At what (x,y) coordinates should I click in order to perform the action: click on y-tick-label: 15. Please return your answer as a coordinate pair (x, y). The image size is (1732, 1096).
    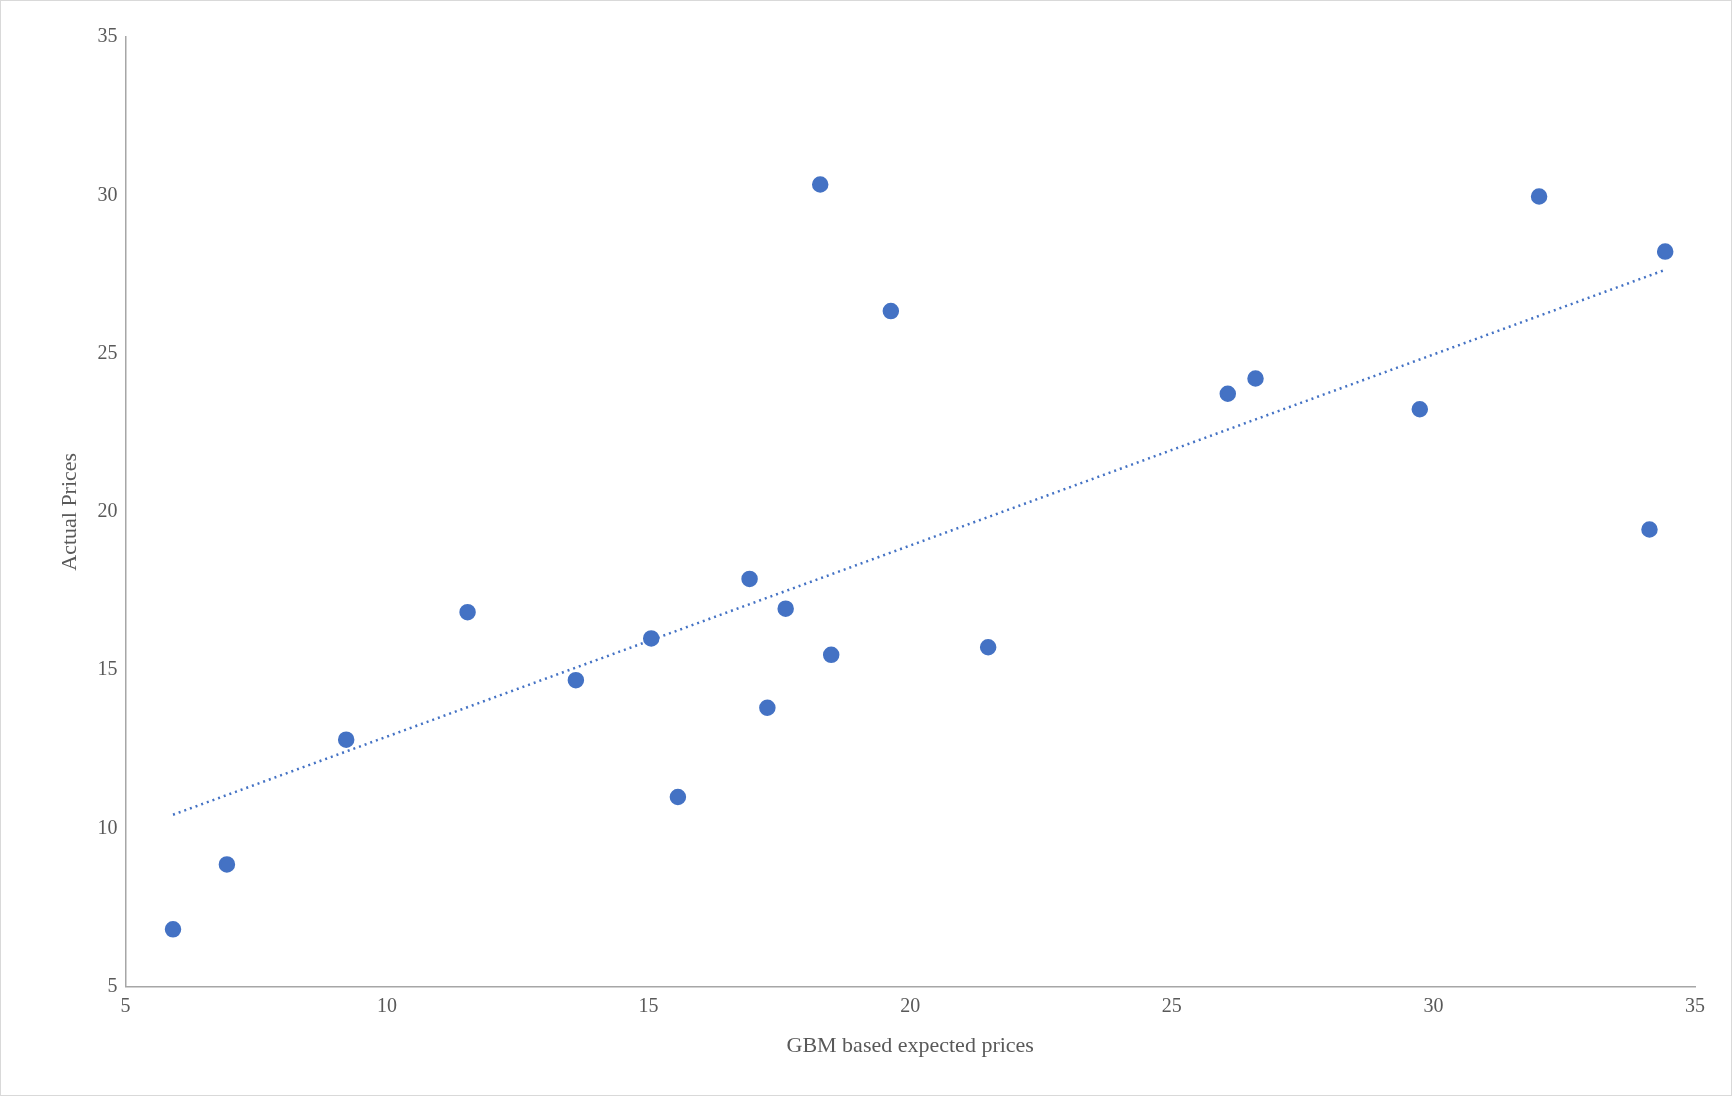
    Looking at the image, I should click on (107, 668).